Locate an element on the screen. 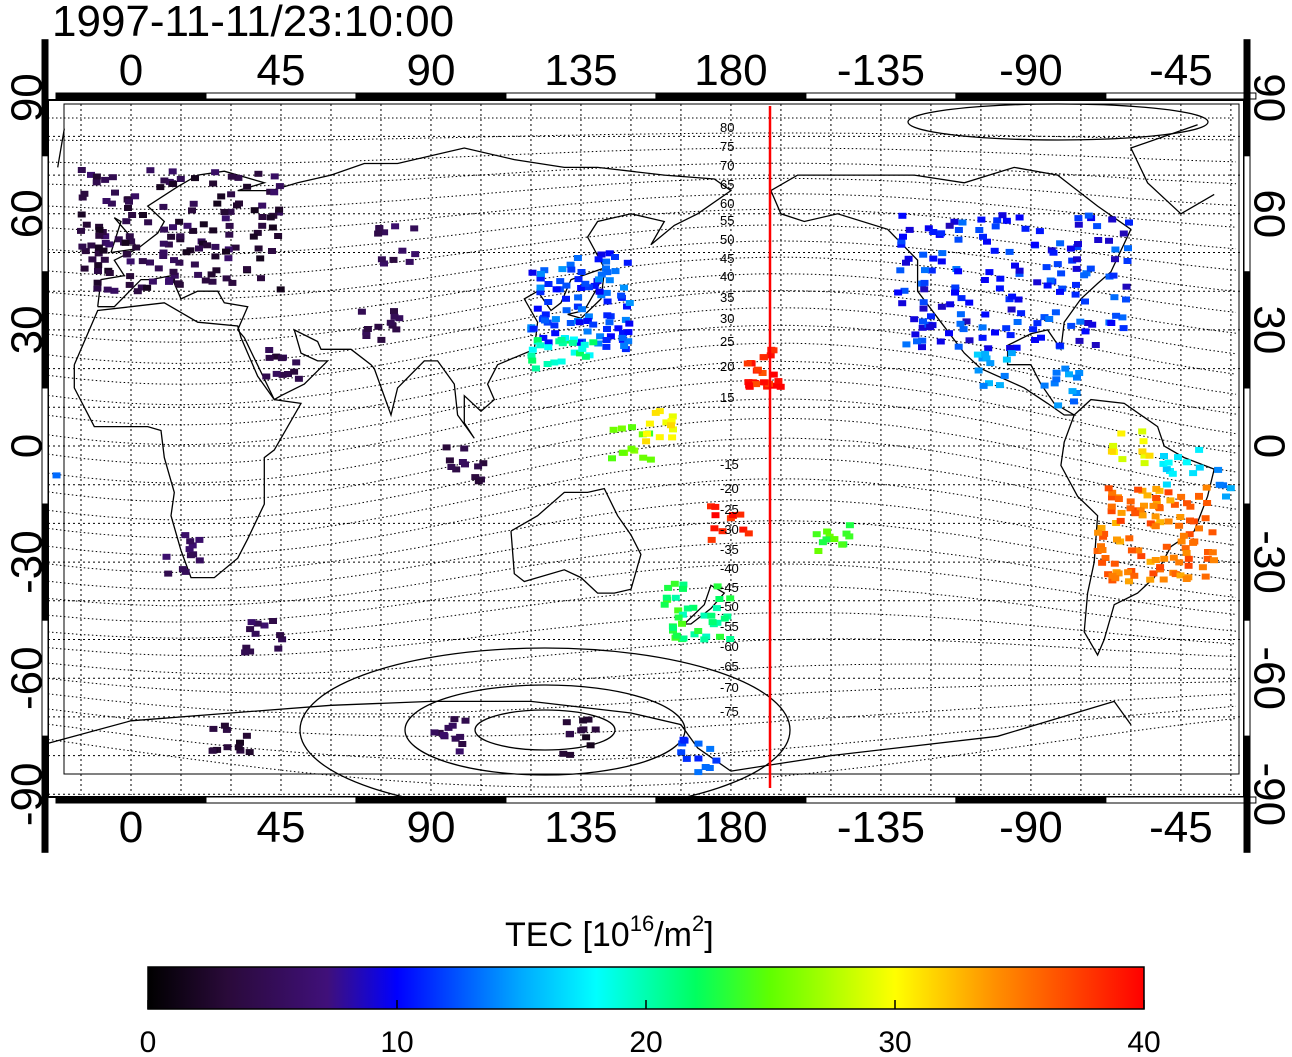 The width and height of the screenshot is (1292, 1057). contour-label: 70 is located at coordinates (727, 165).